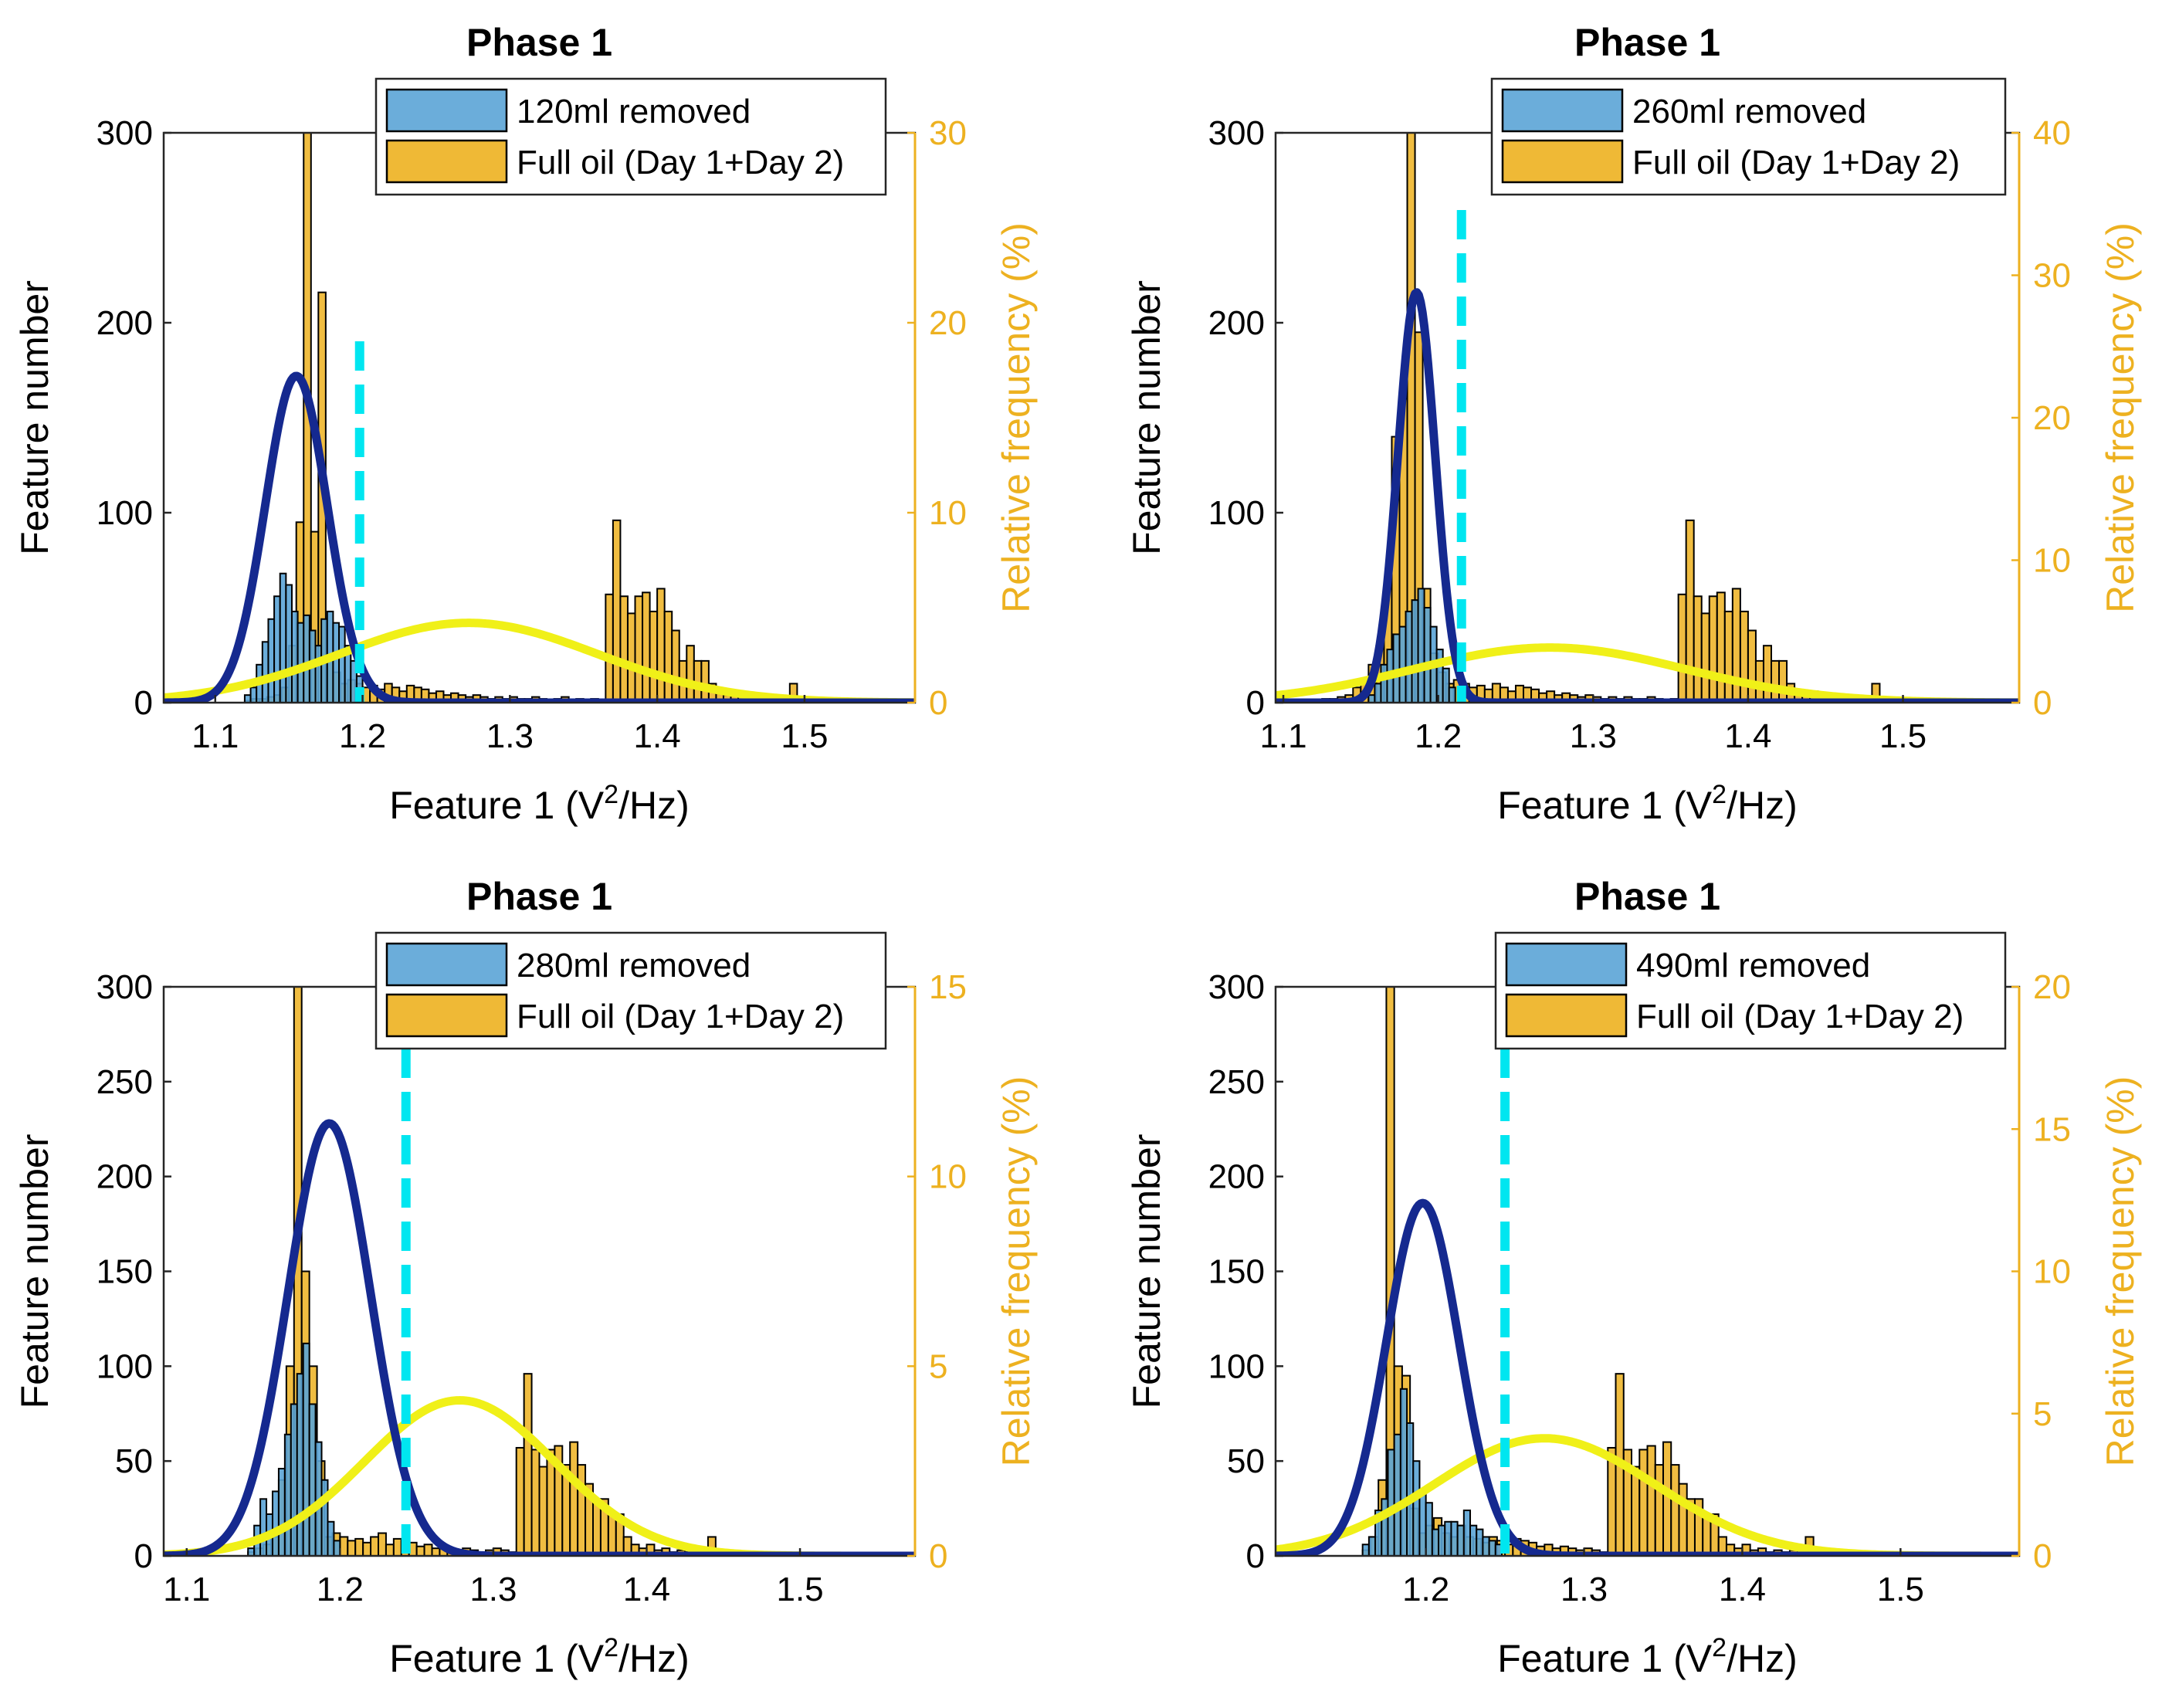  What do you see at coordinates (948, 133) in the screenshot?
I see `right-tick-label: 30` at bounding box center [948, 133].